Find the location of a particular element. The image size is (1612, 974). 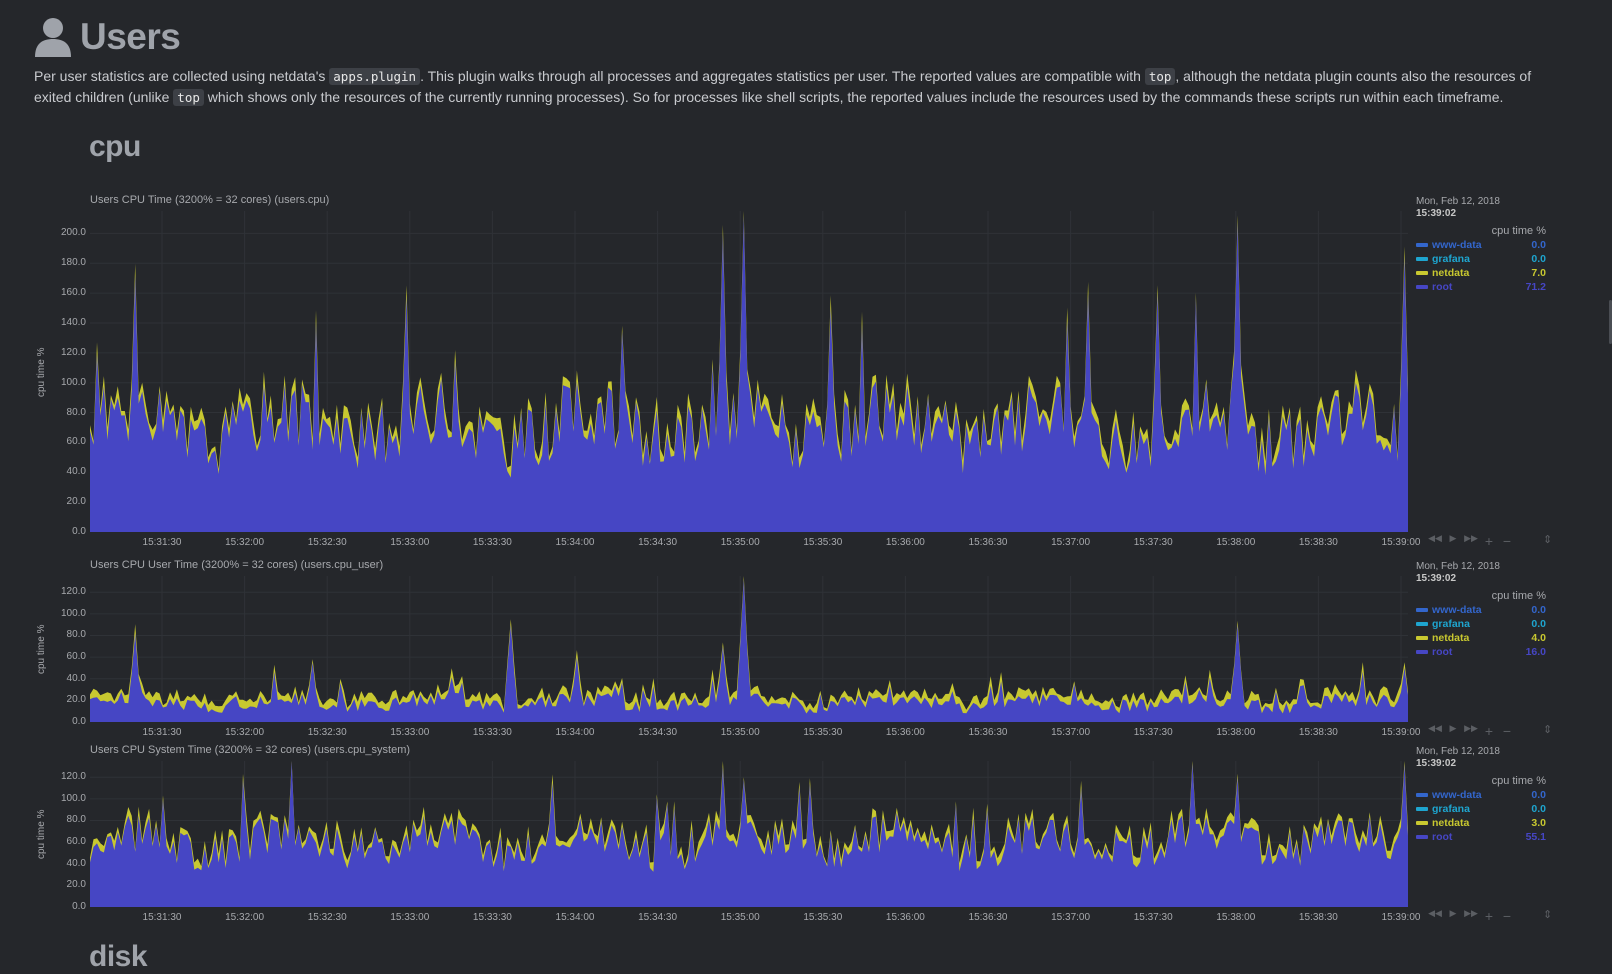

x-tick-label: 15:39:00 is located at coordinates (1401, 732).